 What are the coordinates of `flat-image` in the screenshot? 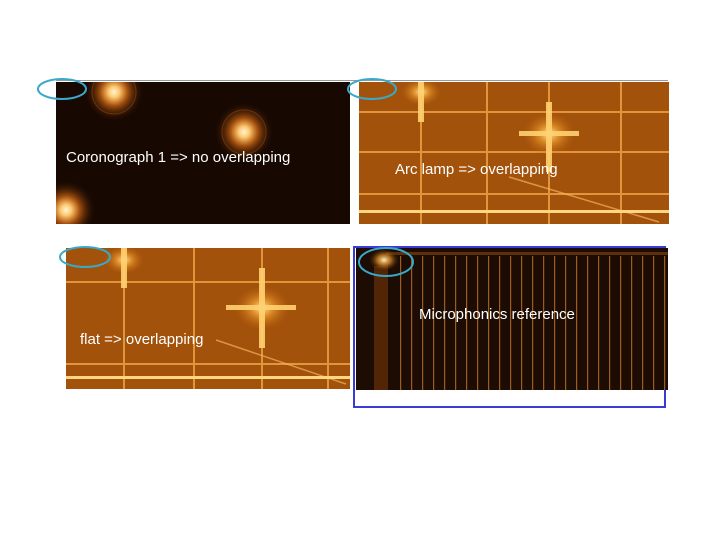 It's located at (208, 318).